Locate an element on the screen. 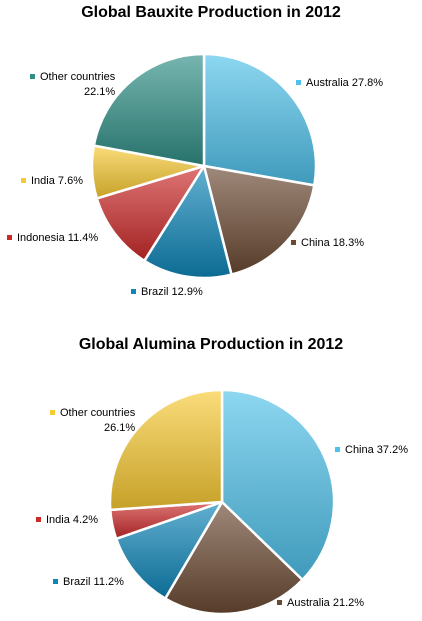 The width and height of the screenshot is (422, 621). label-india: India 7.6% is located at coordinates (52, 181).